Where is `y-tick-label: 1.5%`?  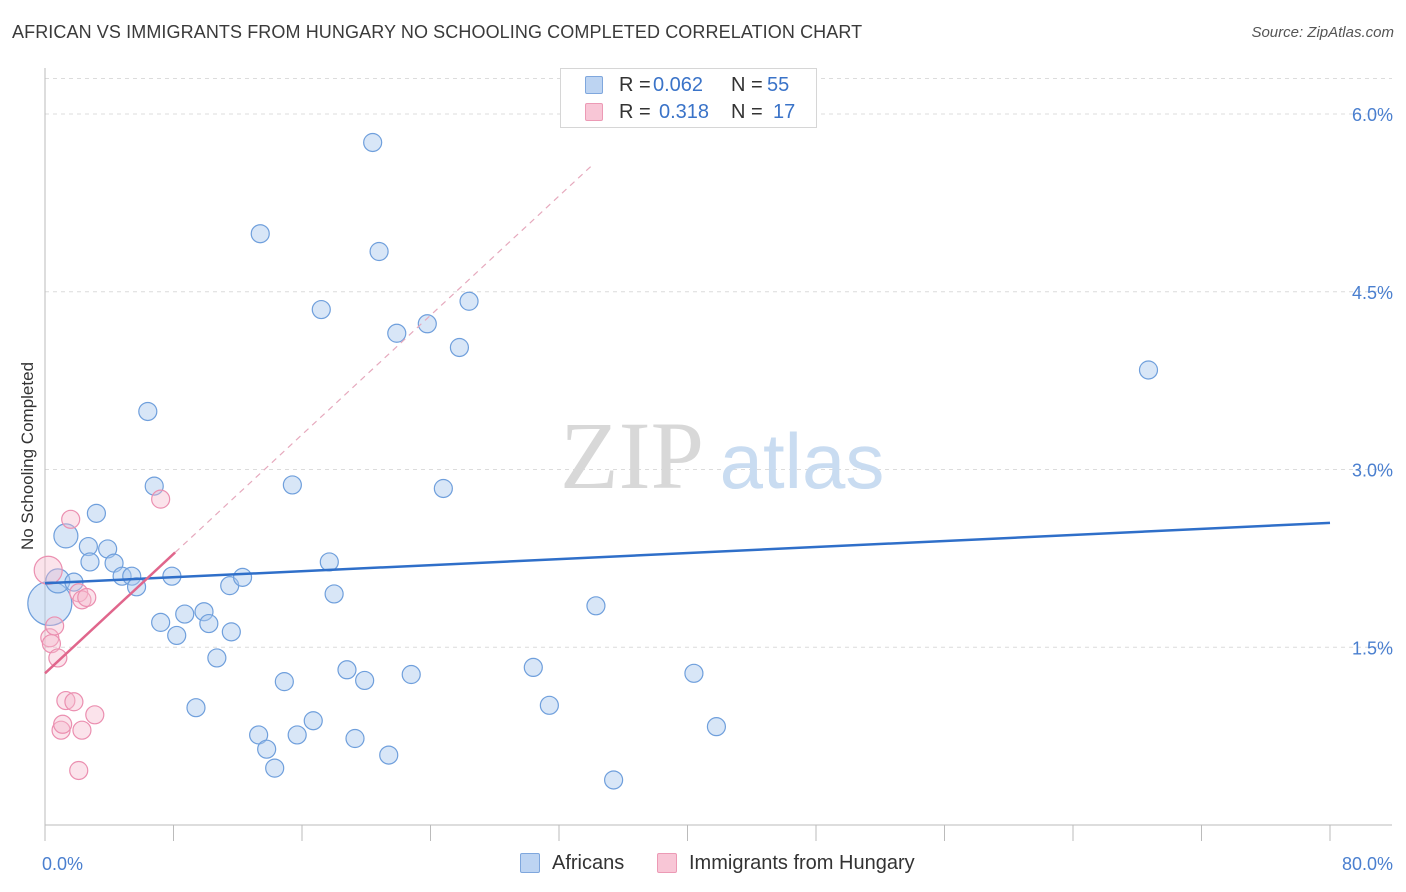
y-tick-label: 1.5% is located at coordinates (1372, 648).